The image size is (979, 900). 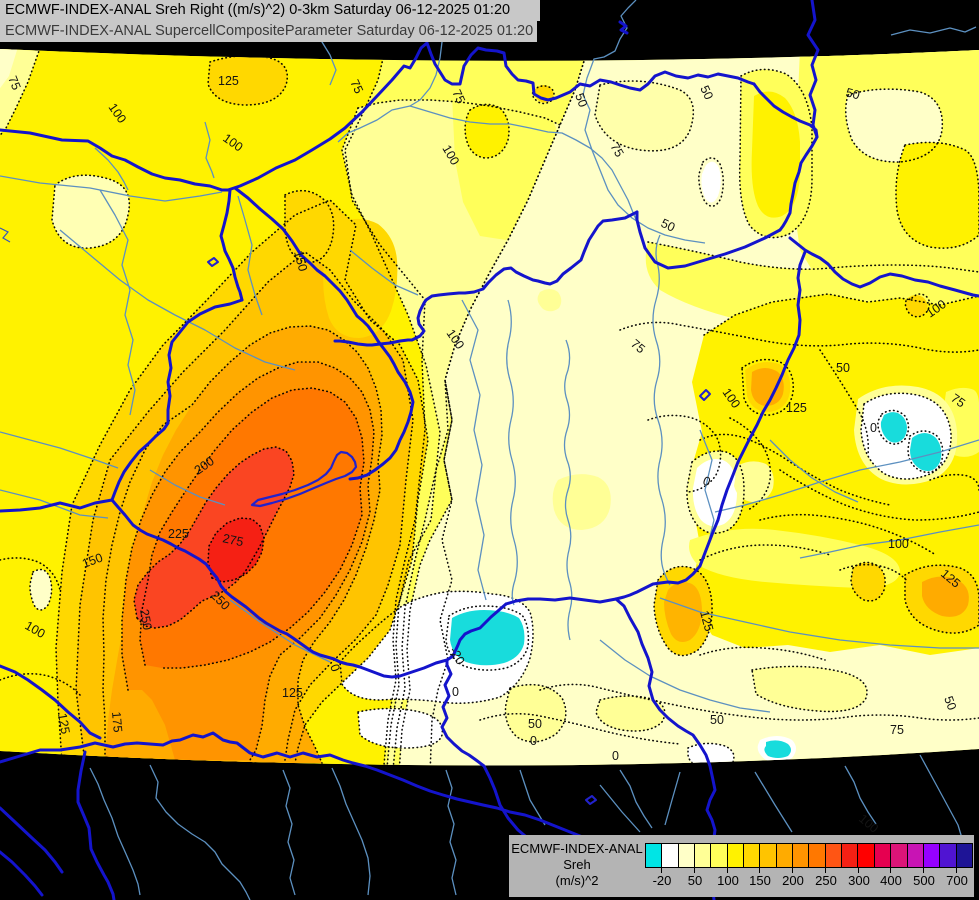 What do you see at coordinates (178, 534) in the screenshot?
I see `svg-text: 225` at bounding box center [178, 534].